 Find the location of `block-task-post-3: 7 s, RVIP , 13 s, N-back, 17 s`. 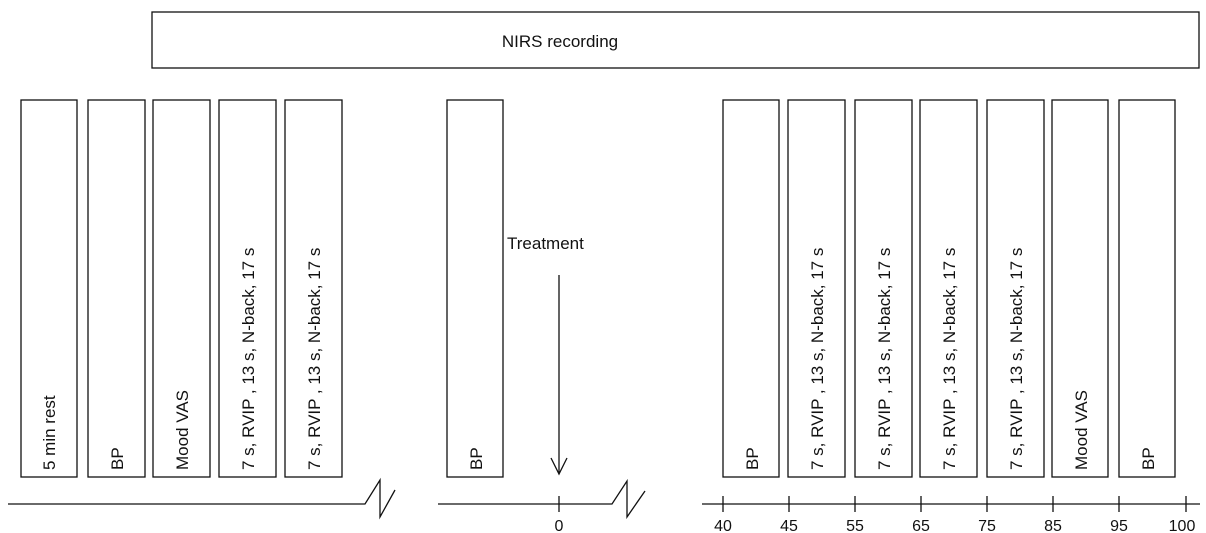

block-task-post-3: 7 s, RVIP , 13 s, N-back, 17 s is located at coordinates (948, 288).